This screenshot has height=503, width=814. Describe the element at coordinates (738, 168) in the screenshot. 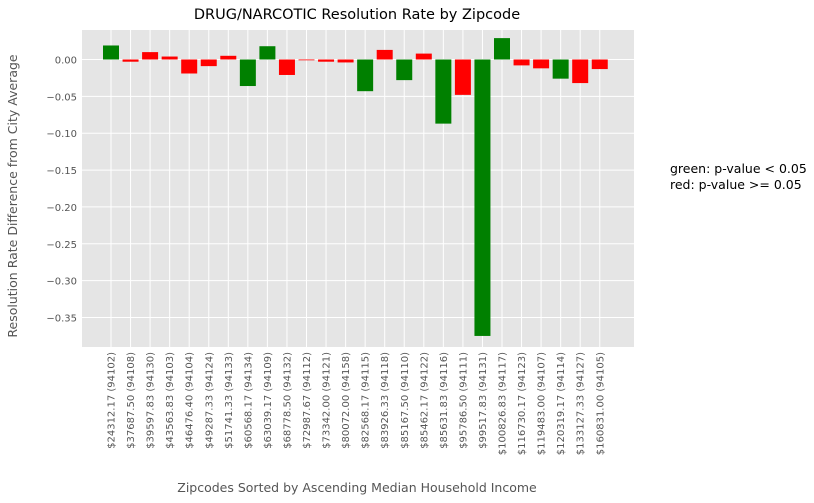

I see `legend-green-text: green: p-value < 0.05` at that location.